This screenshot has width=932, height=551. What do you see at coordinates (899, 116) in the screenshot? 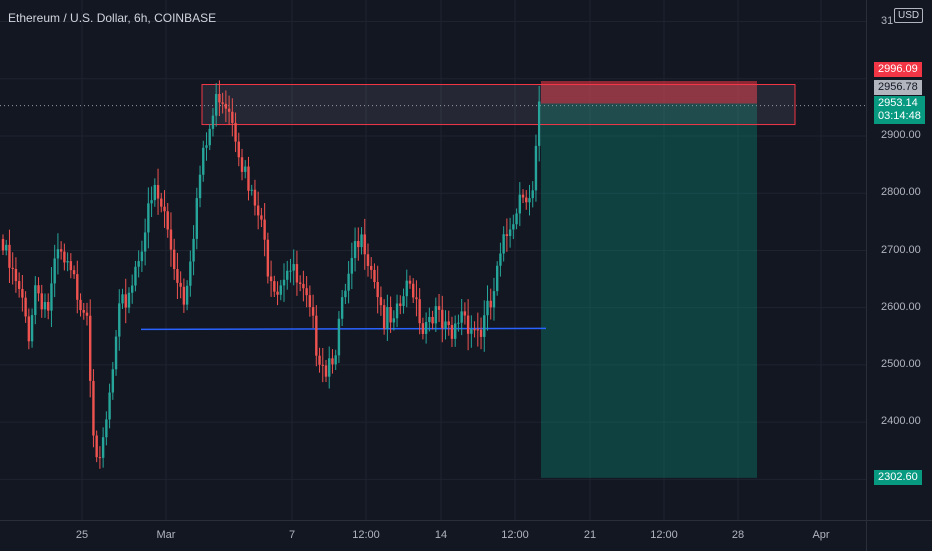
I see `bar-countdown: 03:14:48` at bounding box center [899, 116].